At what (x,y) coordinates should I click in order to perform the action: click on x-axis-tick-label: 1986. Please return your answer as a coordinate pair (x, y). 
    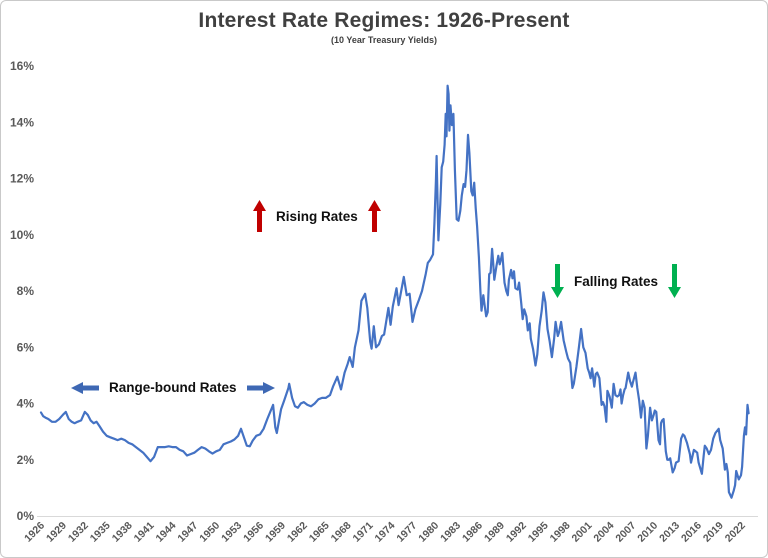
    Looking at the image, I should click on (472, 532).